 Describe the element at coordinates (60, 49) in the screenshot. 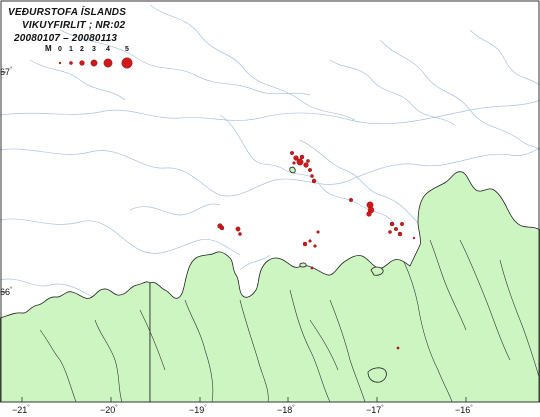

I see `legend-magnitude-0: 0` at that location.